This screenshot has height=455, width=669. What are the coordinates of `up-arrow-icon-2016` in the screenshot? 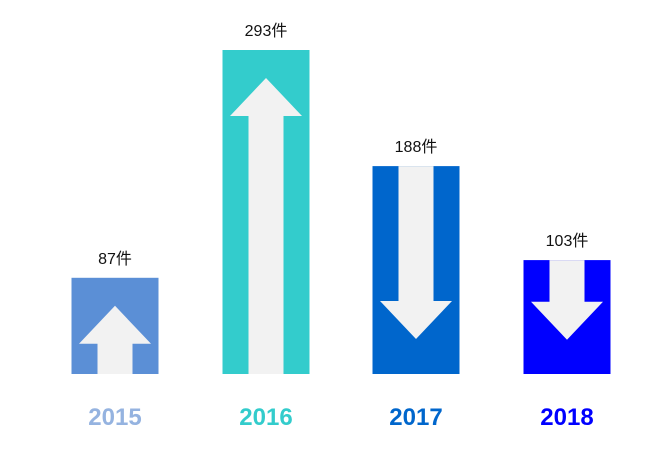 It's located at (266, 226).